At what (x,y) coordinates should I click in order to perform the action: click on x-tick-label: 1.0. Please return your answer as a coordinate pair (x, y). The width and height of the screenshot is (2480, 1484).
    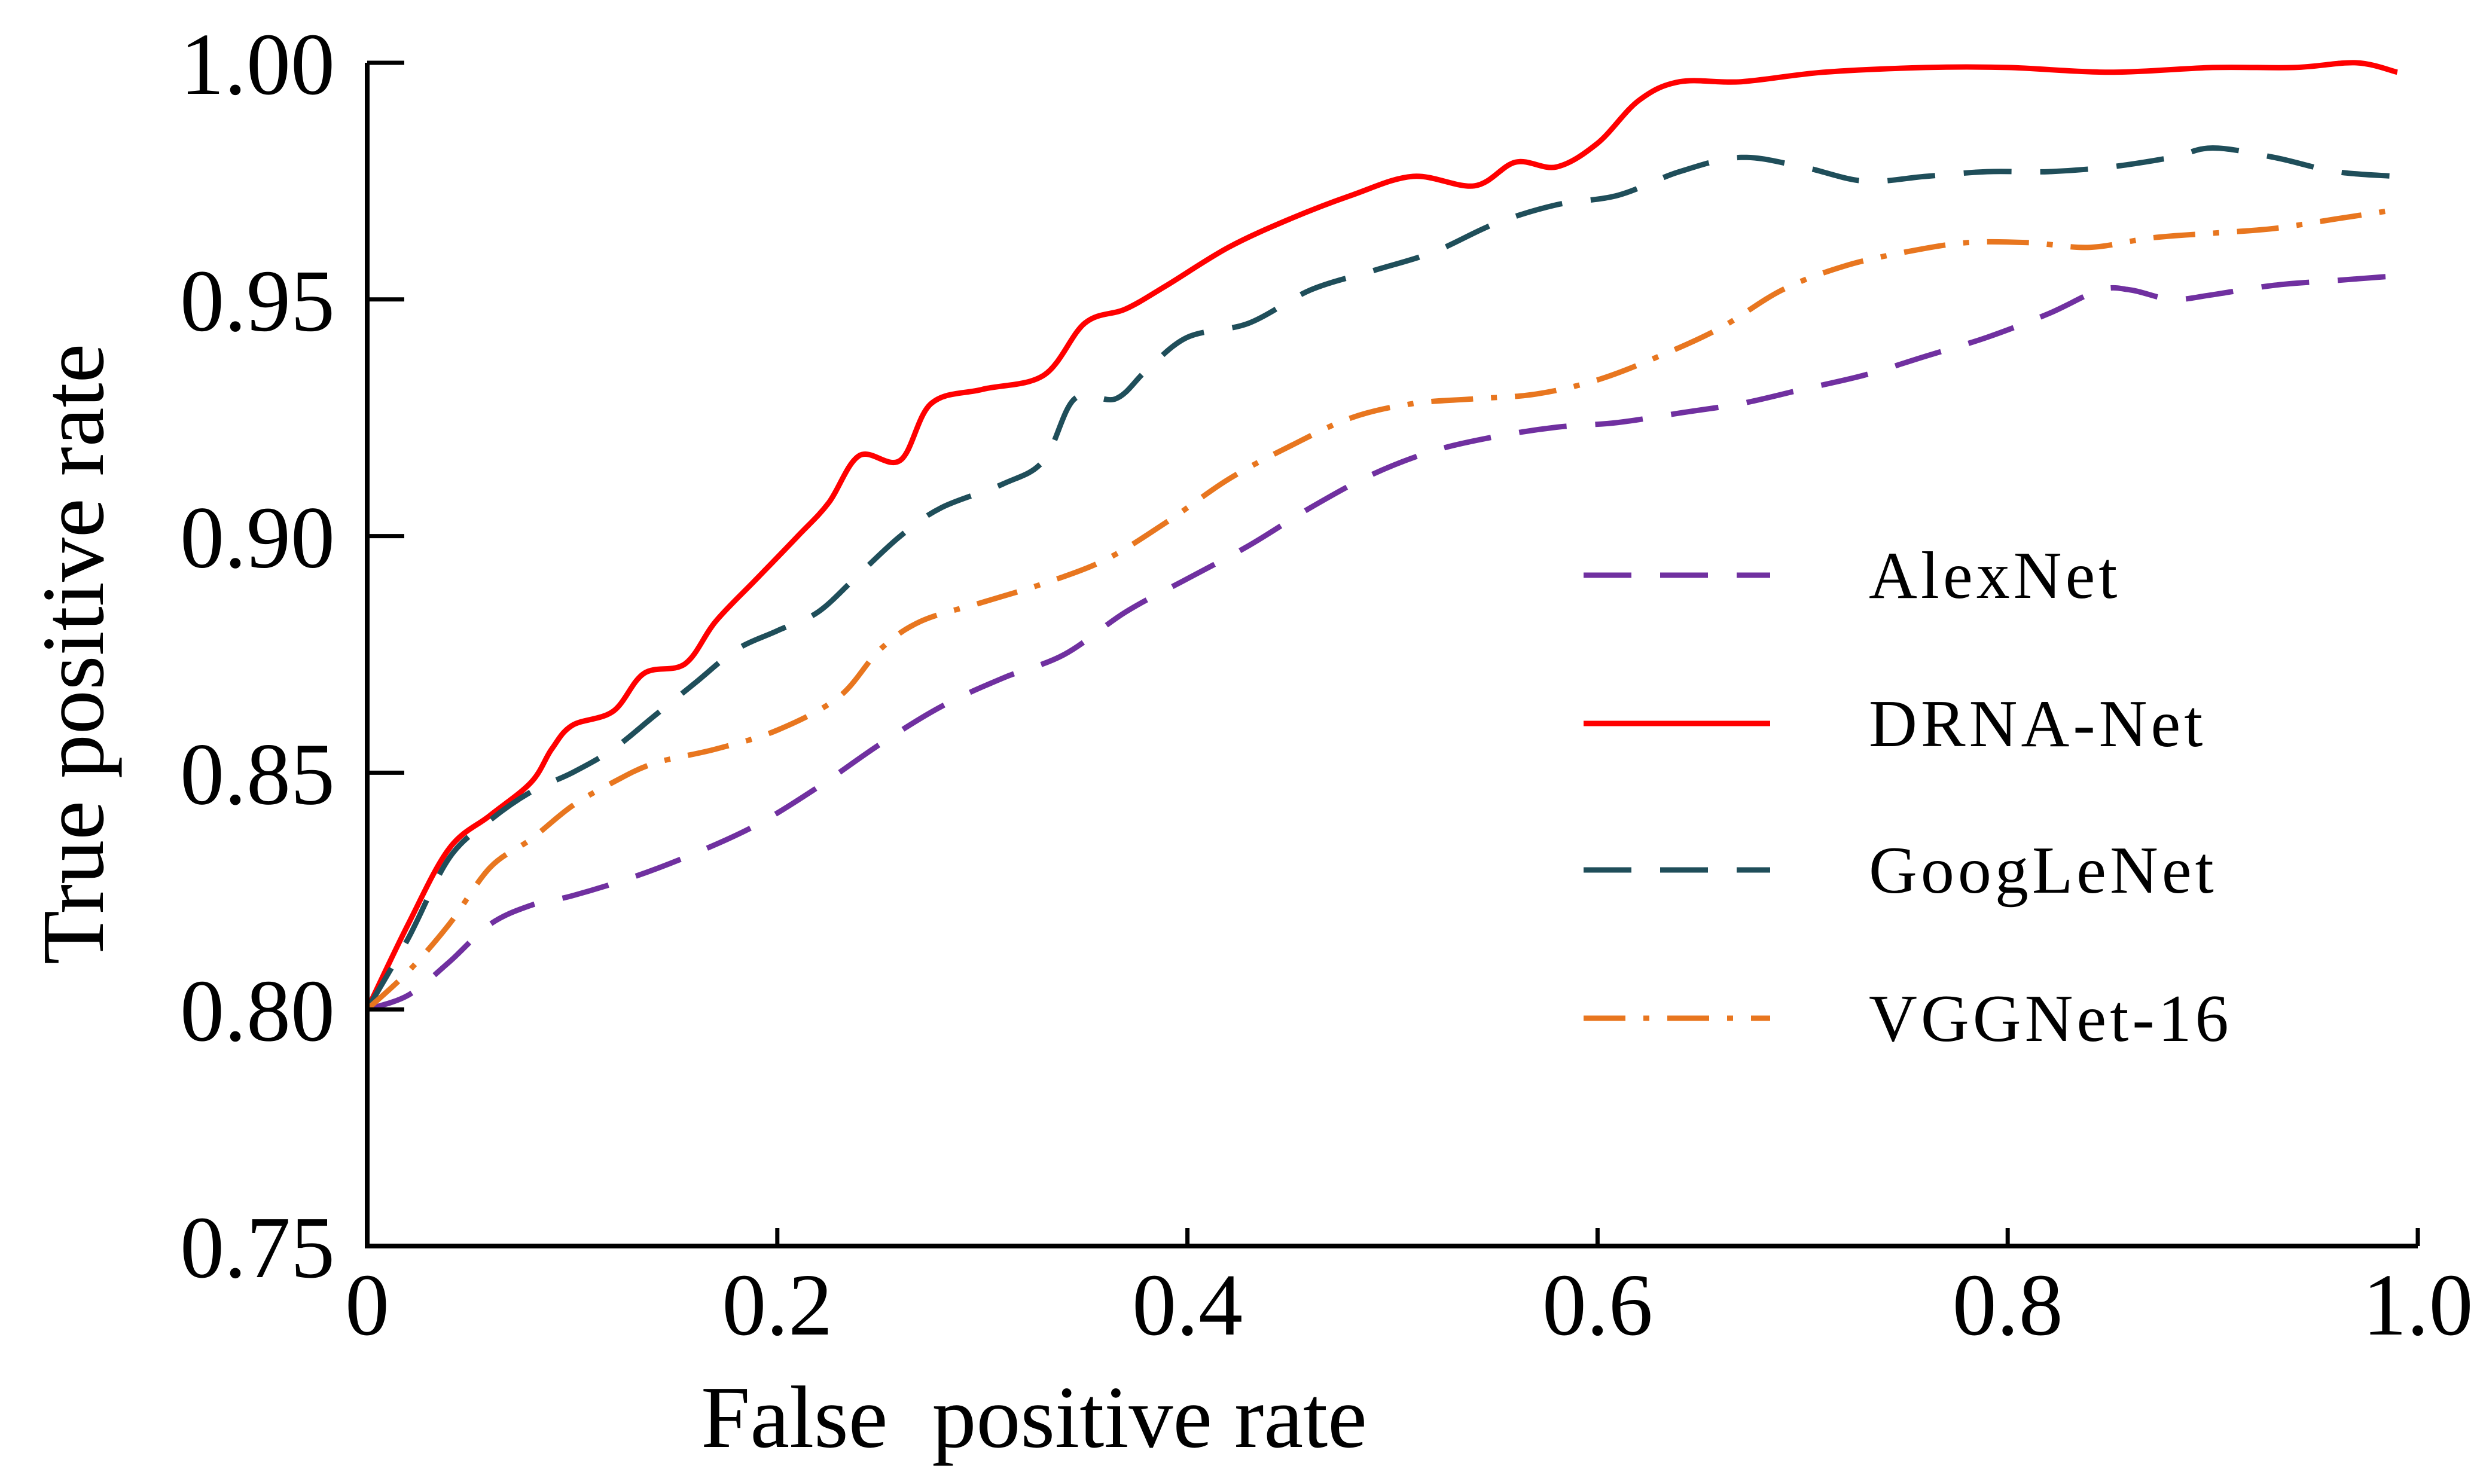
    Looking at the image, I should click on (2418, 1305).